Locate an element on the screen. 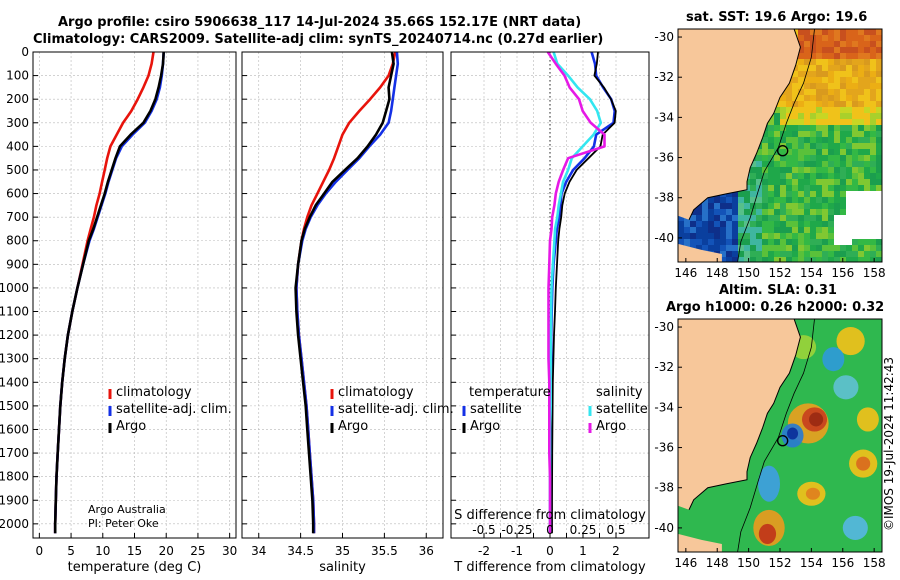  x-tick-label: -2 is located at coordinates (484, 551).